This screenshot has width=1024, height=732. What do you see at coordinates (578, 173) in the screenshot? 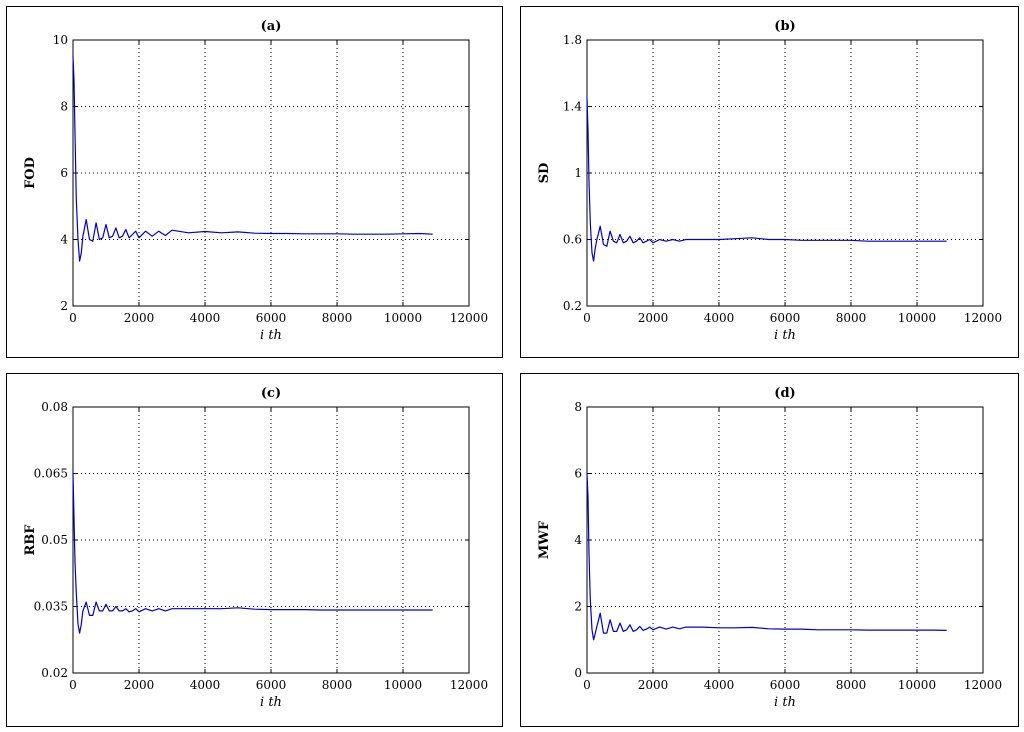
I see `y-tick-label: 1` at bounding box center [578, 173].